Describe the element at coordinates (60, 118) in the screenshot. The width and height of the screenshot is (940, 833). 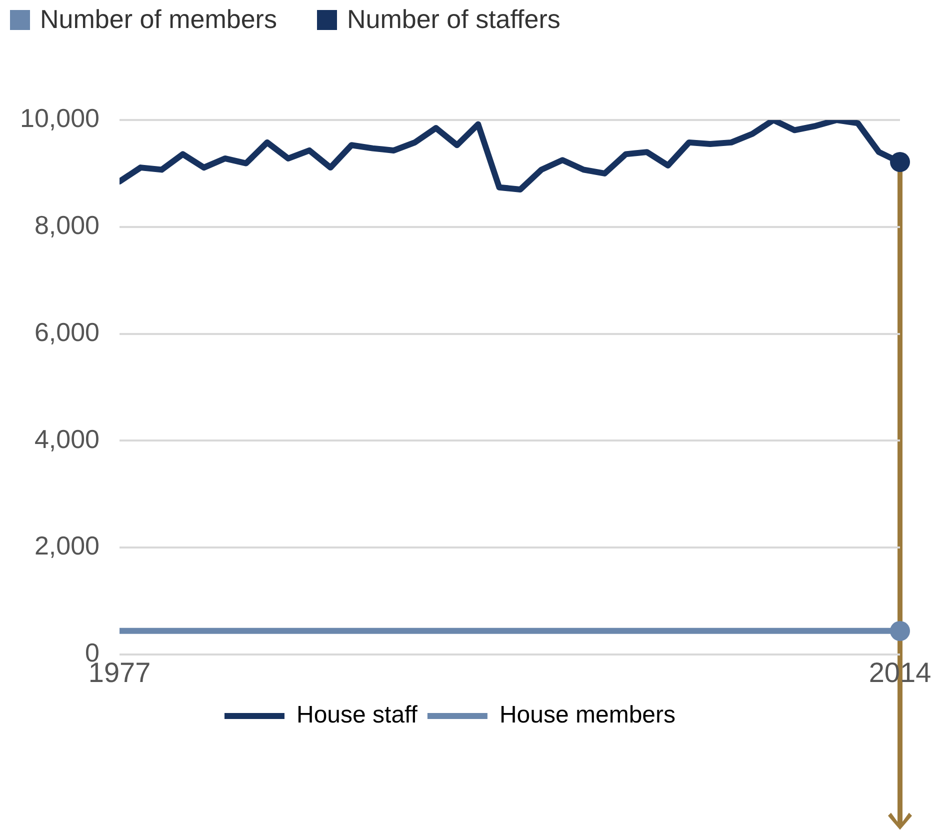
I see `y-tick-label: 10,000` at that location.